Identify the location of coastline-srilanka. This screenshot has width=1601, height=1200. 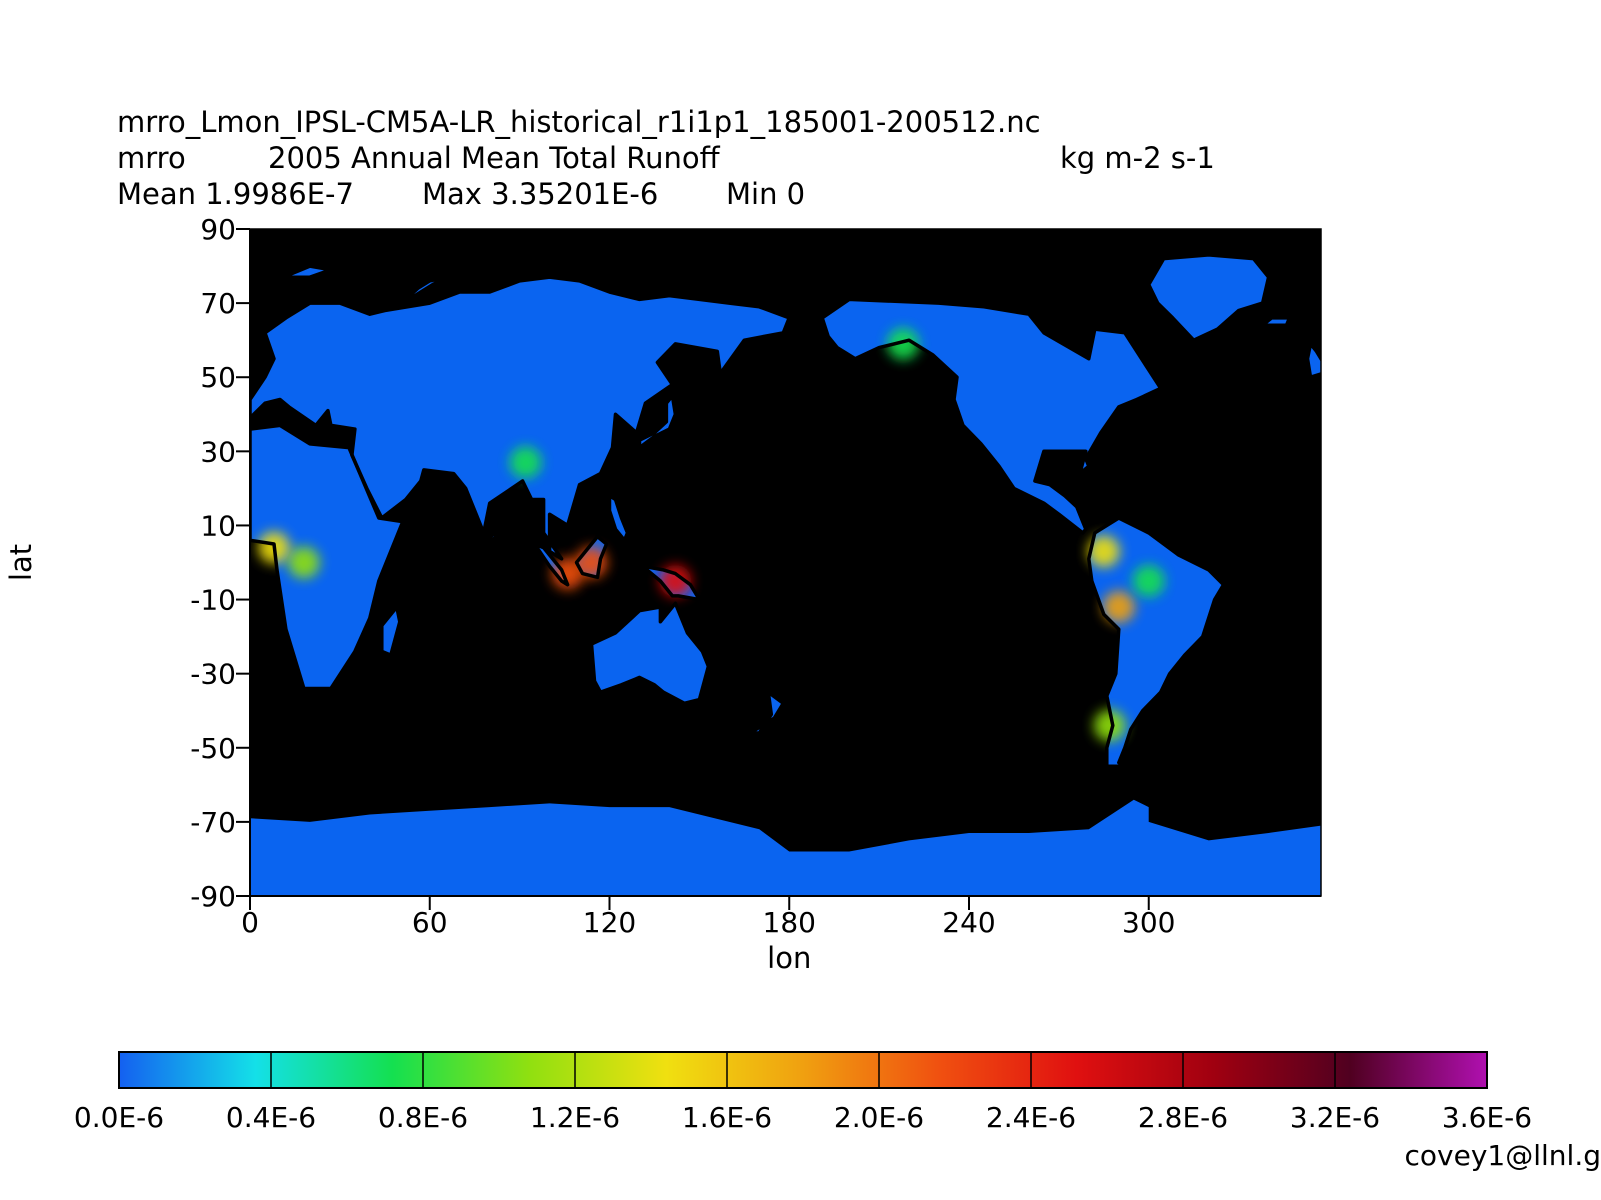
(492, 537).